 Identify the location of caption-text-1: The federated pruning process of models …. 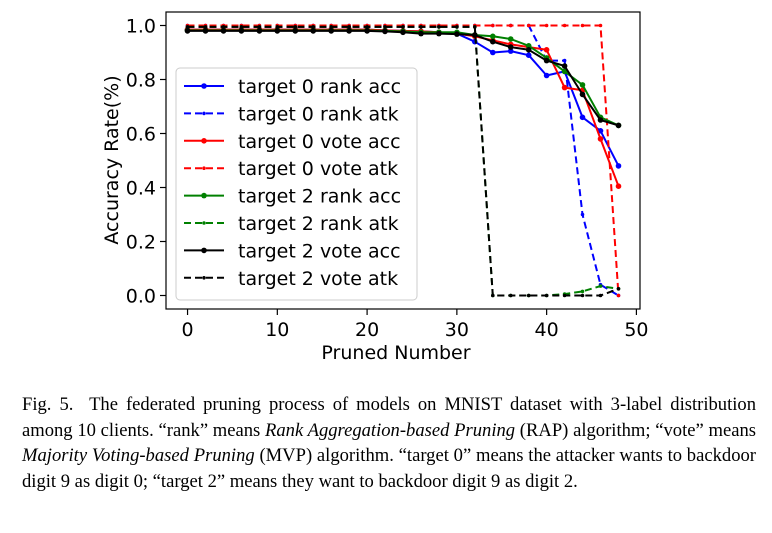
(389, 417).